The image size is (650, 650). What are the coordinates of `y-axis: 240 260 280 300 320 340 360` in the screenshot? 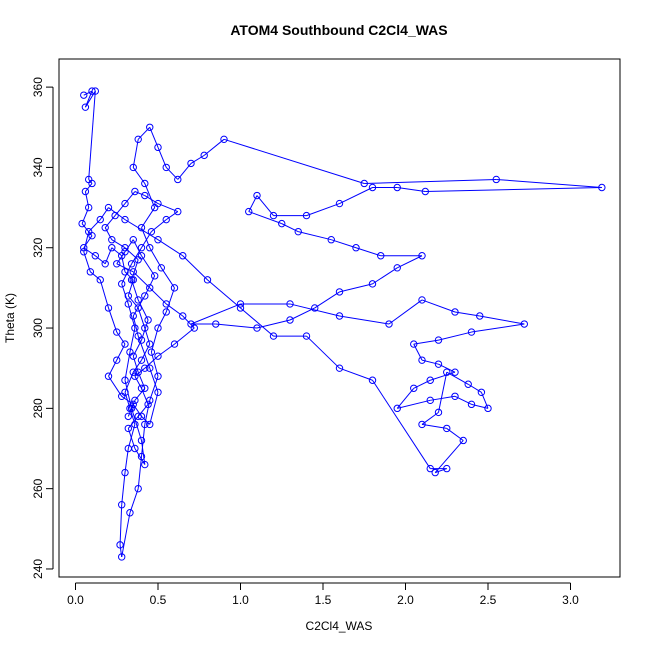 It's located at (42, 328).